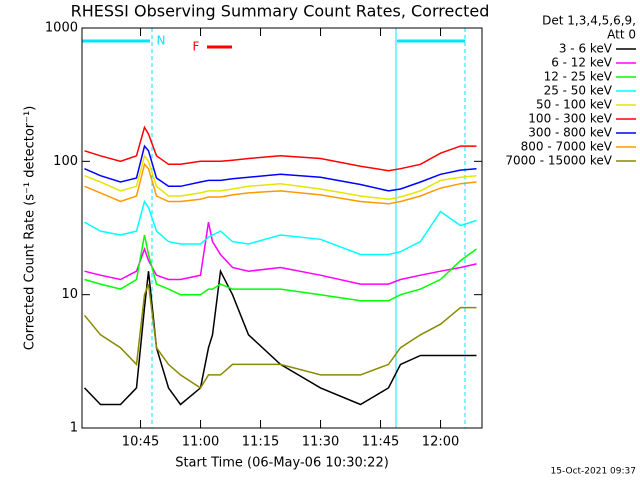  Describe the element at coordinates (30, 228) in the screenshot. I see `y-axis-label: Corrected Count Rate (s⁻¹ detector⁻¹)` at that location.